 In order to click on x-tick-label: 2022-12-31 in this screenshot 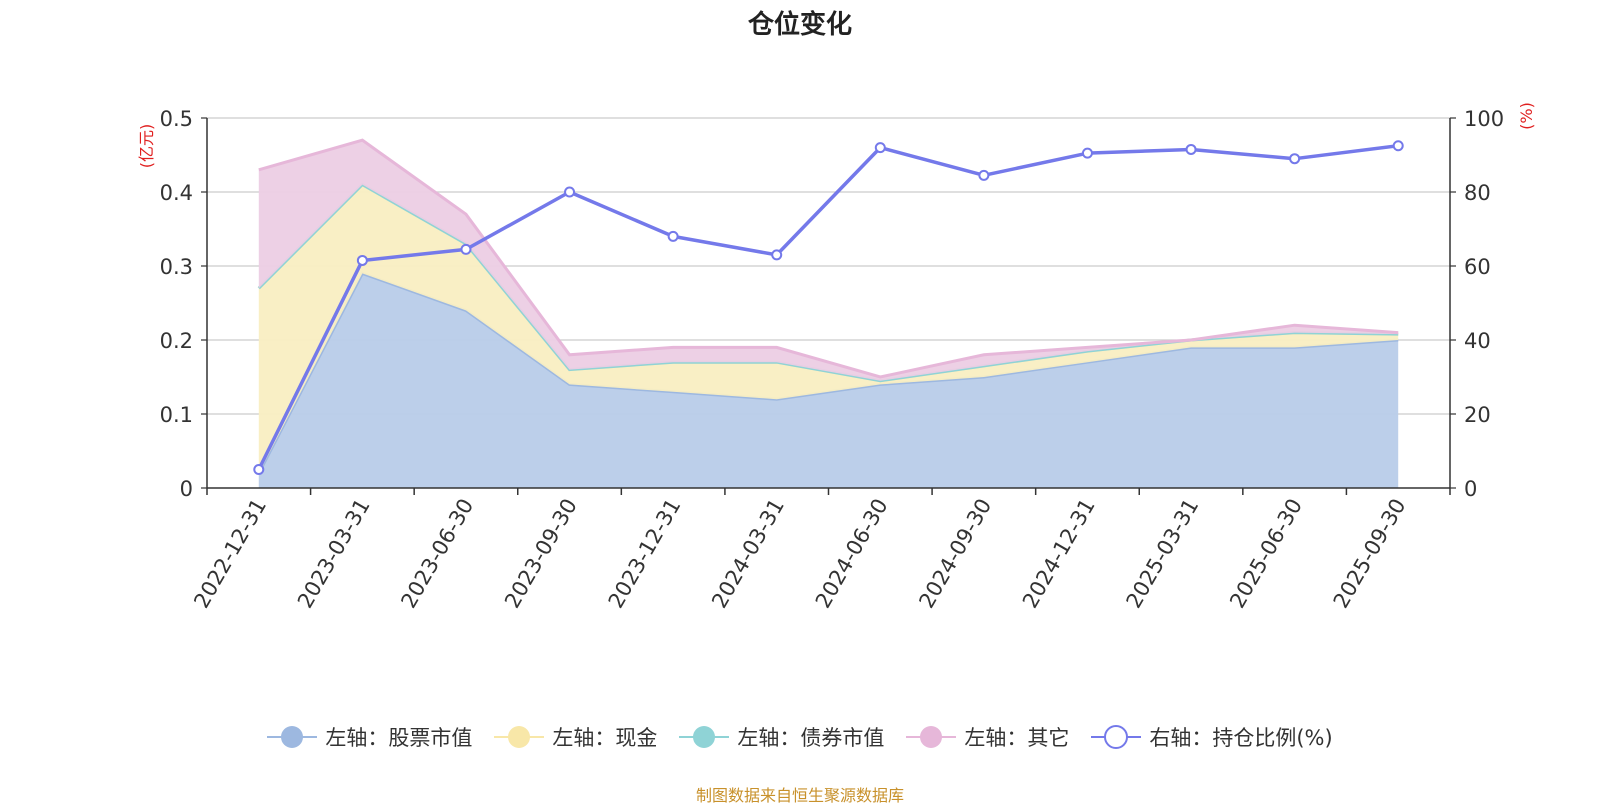, I will do `click(230, 554)`.